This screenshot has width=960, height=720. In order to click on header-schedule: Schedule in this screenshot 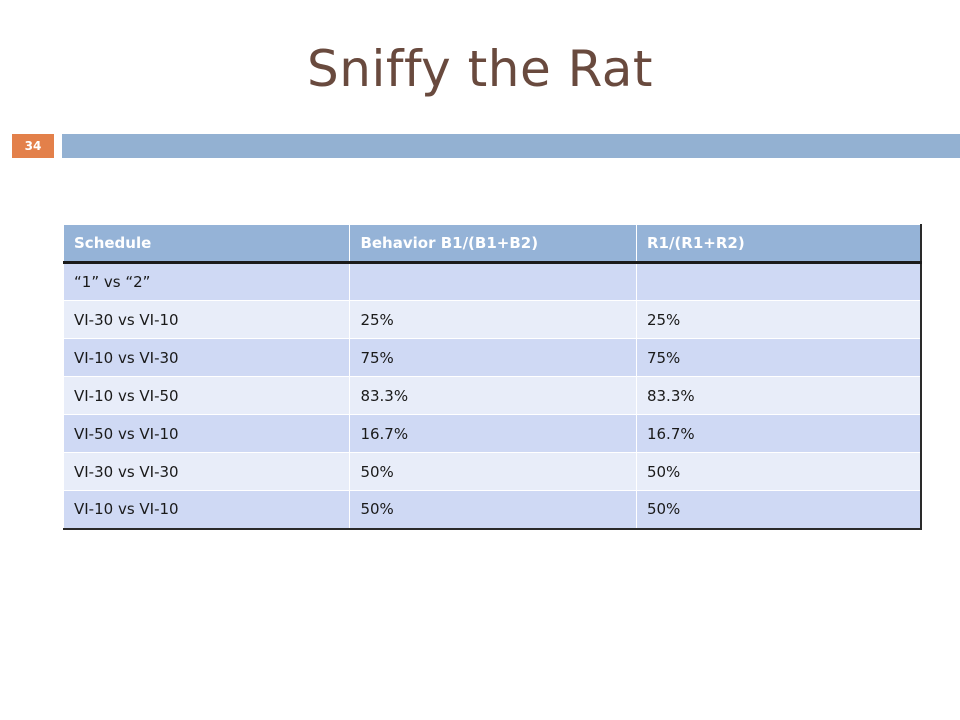, I will do `click(206, 244)`.